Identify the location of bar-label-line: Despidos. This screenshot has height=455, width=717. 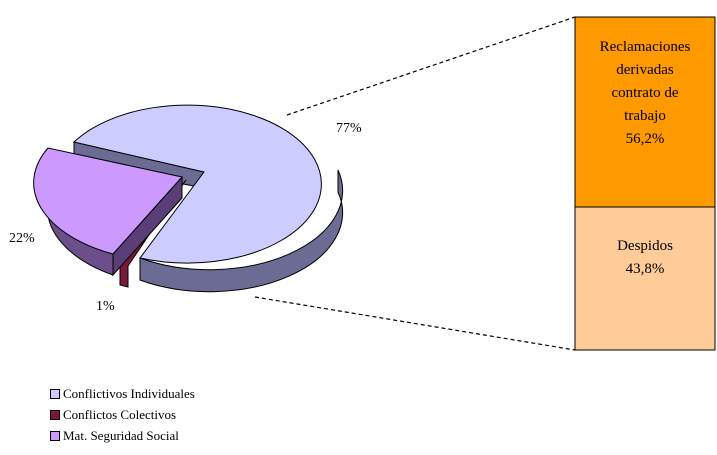
(645, 246).